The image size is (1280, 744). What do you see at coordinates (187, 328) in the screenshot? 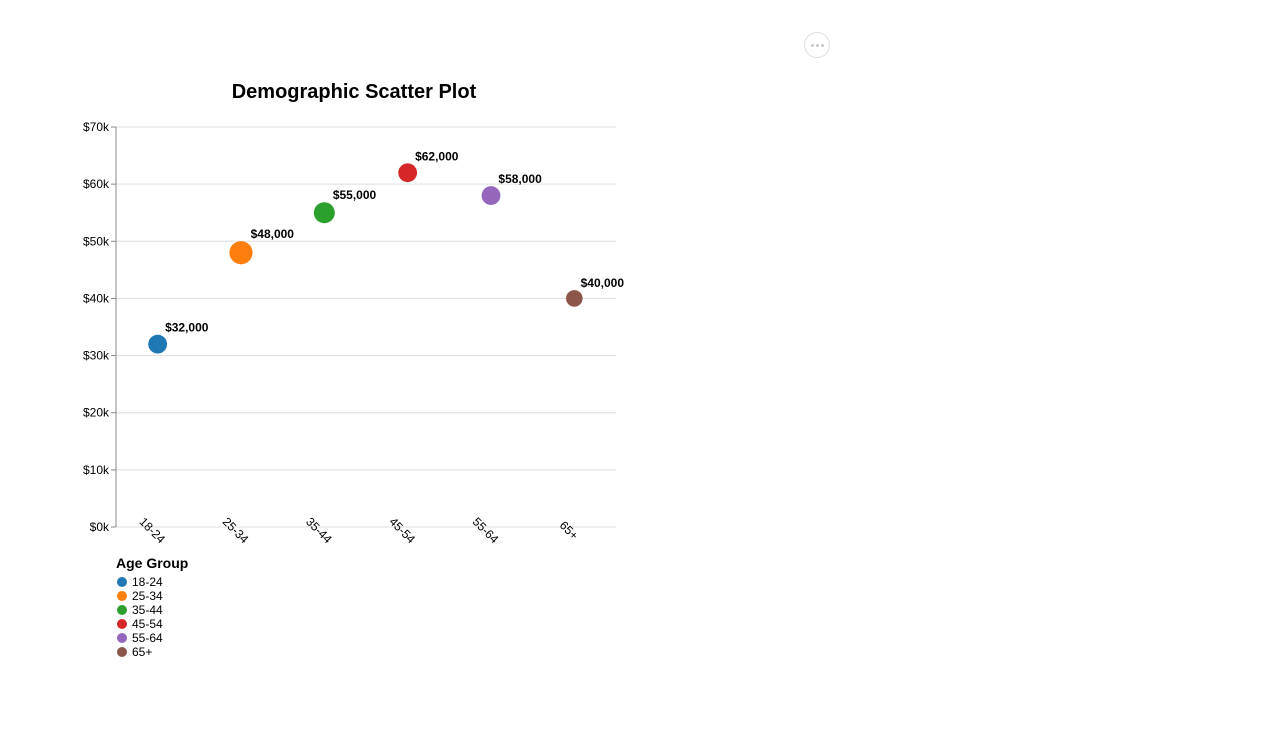
I see `data-label: $32,000` at bounding box center [187, 328].